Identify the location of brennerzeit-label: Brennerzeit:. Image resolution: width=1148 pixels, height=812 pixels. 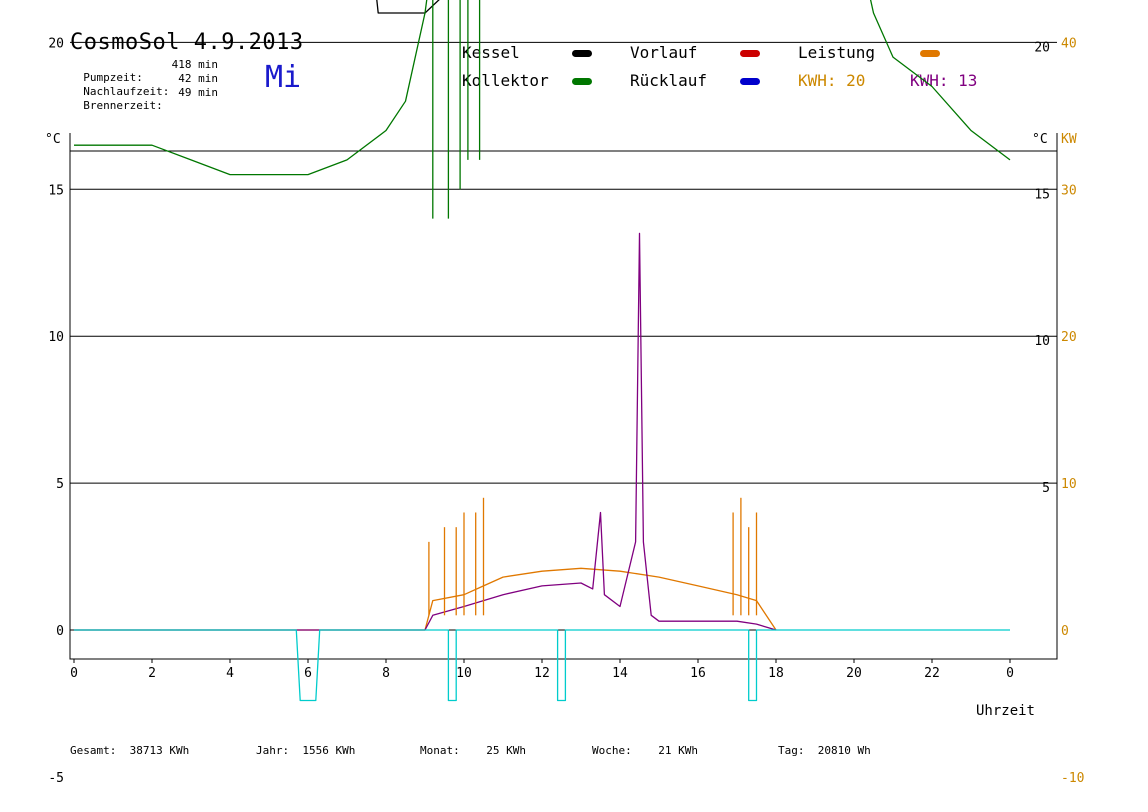
(123, 105).